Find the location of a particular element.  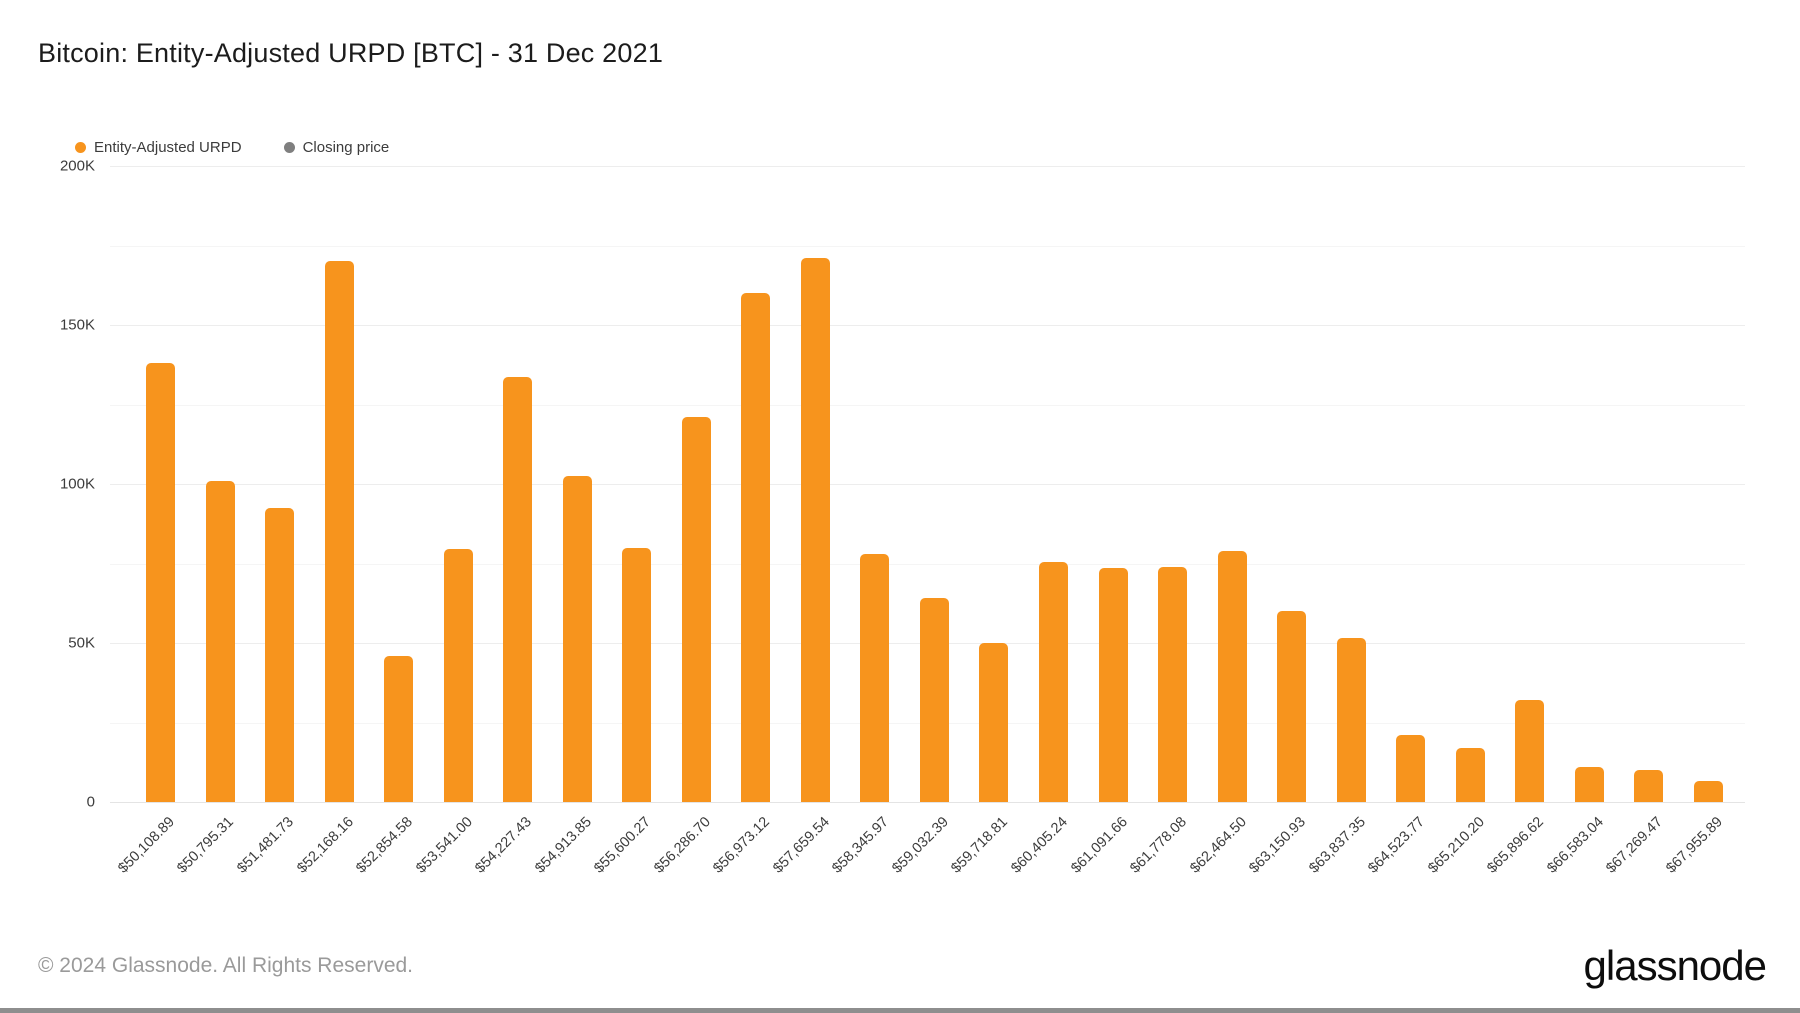

x-axis-label: $56,286.70 is located at coordinates (682, 845).